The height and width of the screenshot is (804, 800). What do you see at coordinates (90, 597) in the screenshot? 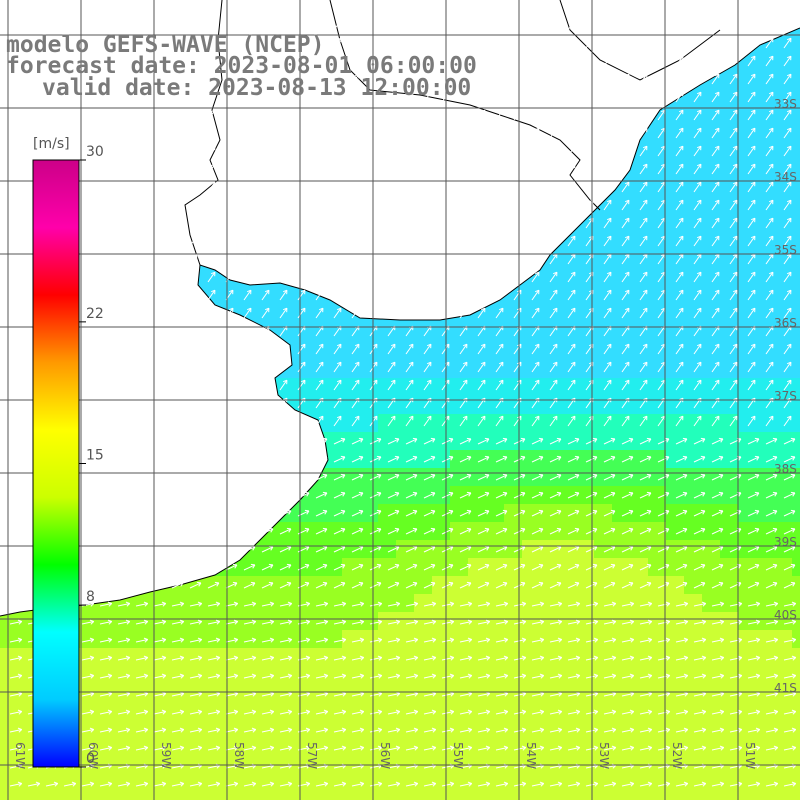
I see `colorbar-tick-label: 8` at bounding box center [90, 597].